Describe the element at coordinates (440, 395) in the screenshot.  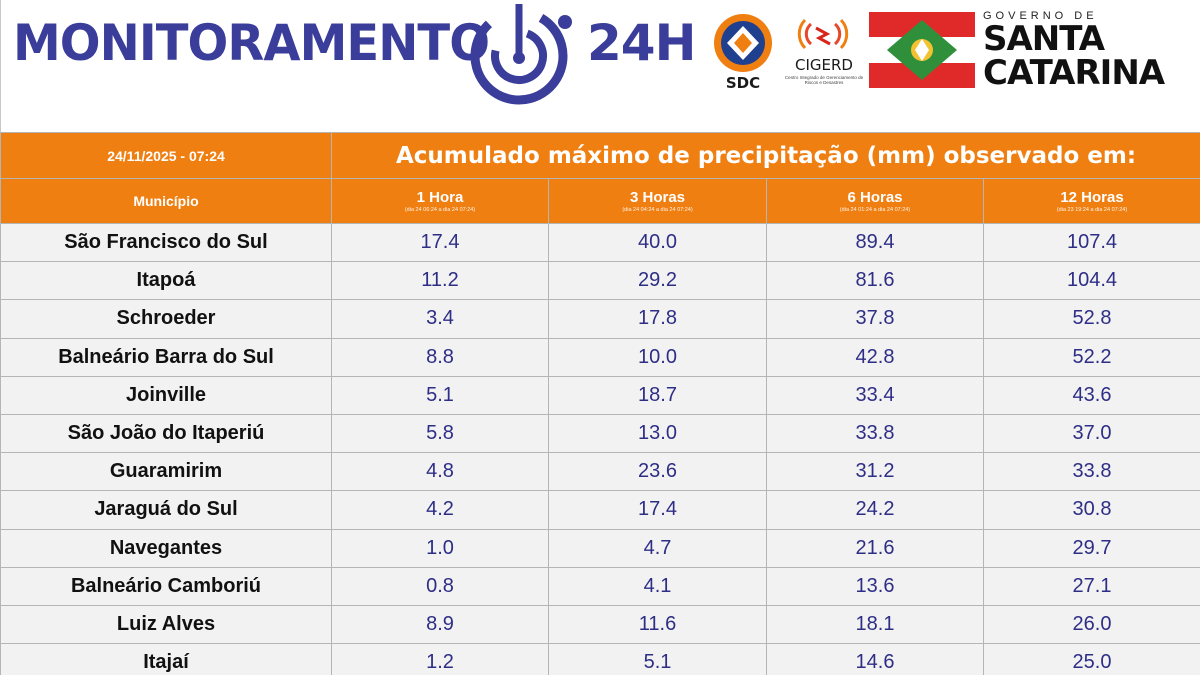
I see `precip-value-h1: 5.1` at that location.